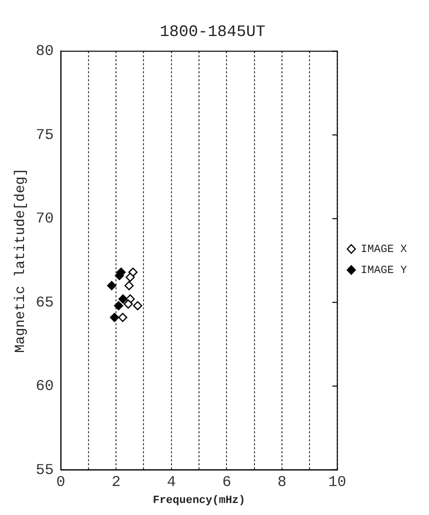 The image size is (429, 515). Describe the element at coordinates (45, 51) in the screenshot. I see `y-tick-label: 80` at that location.